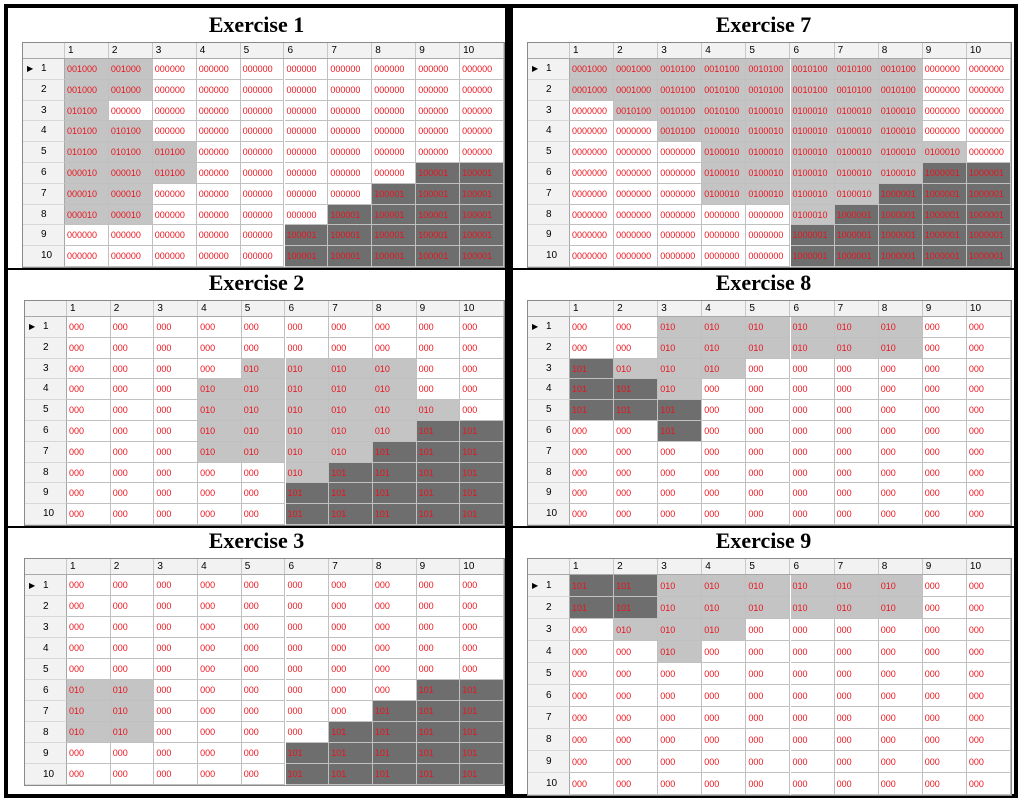 The image size is (1024, 804). I want to click on row-header: 6, so click(46, 431).